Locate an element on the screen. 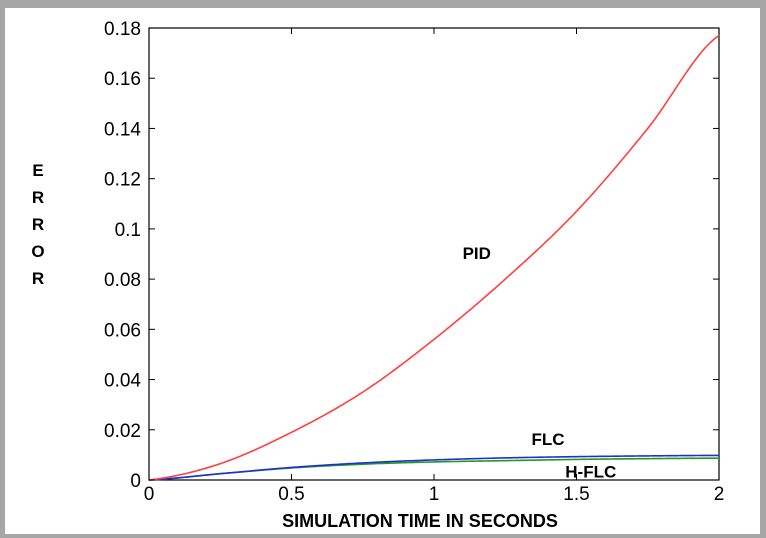 The height and width of the screenshot is (538, 766). x-tick-label: 2 is located at coordinates (719, 494).